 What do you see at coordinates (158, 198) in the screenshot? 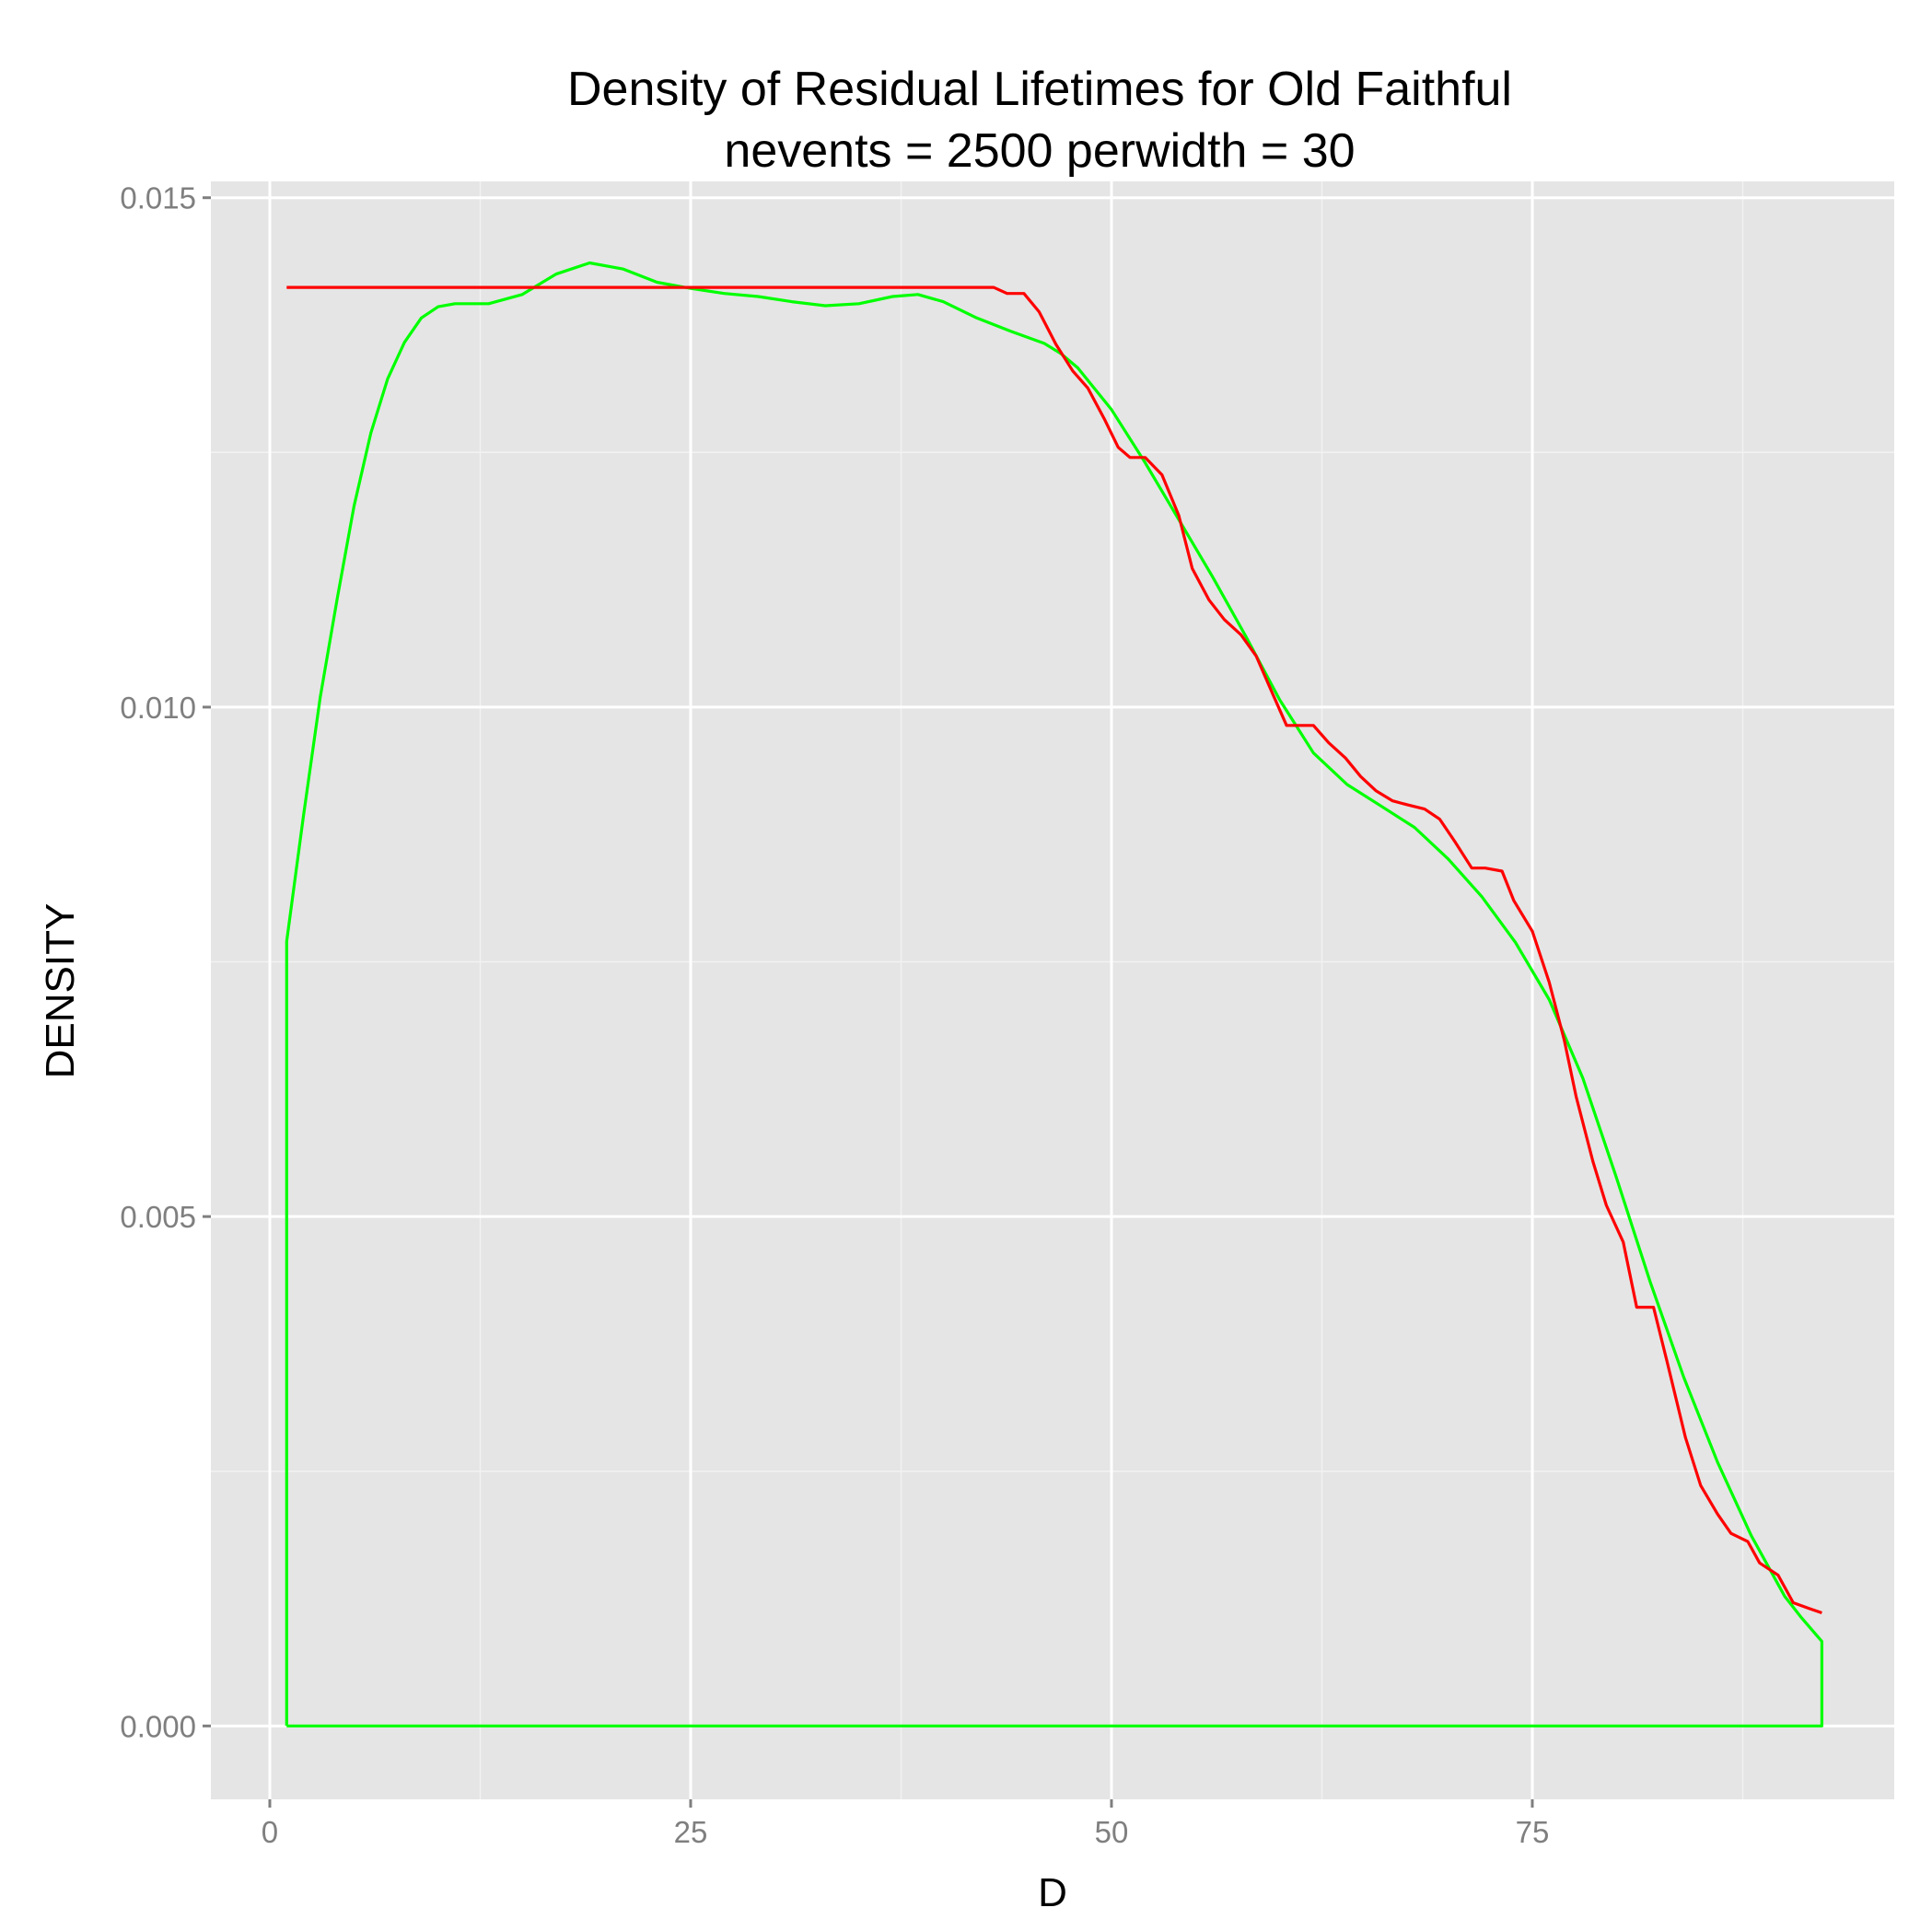
I see `y-tick-label: 0.015` at bounding box center [158, 198].